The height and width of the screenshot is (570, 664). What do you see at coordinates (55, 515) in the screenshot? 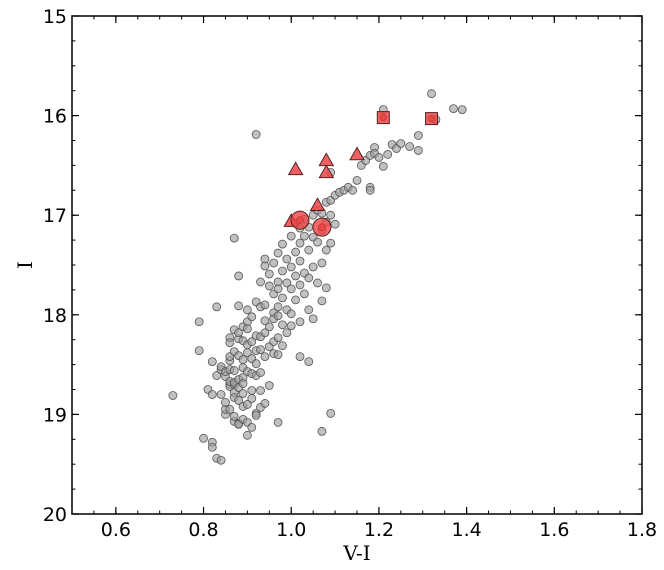
I see `y-tick-label: 20` at bounding box center [55, 515].